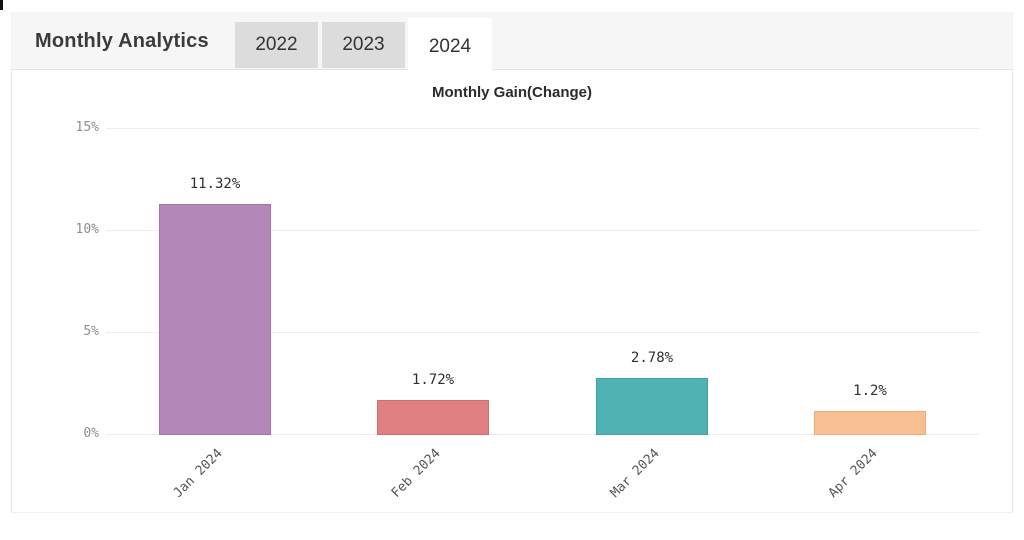 This screenshot has height=540, width=1024. I want to click on corner-artifact, so click(1, 5).